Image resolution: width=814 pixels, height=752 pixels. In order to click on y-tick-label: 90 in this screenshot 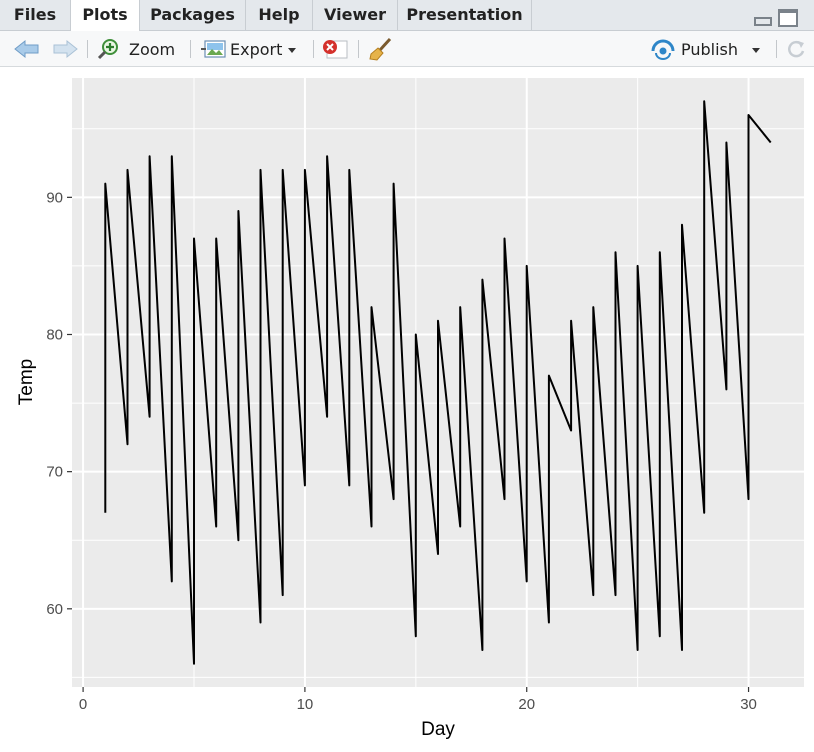, I will do `click(54, 197)`.